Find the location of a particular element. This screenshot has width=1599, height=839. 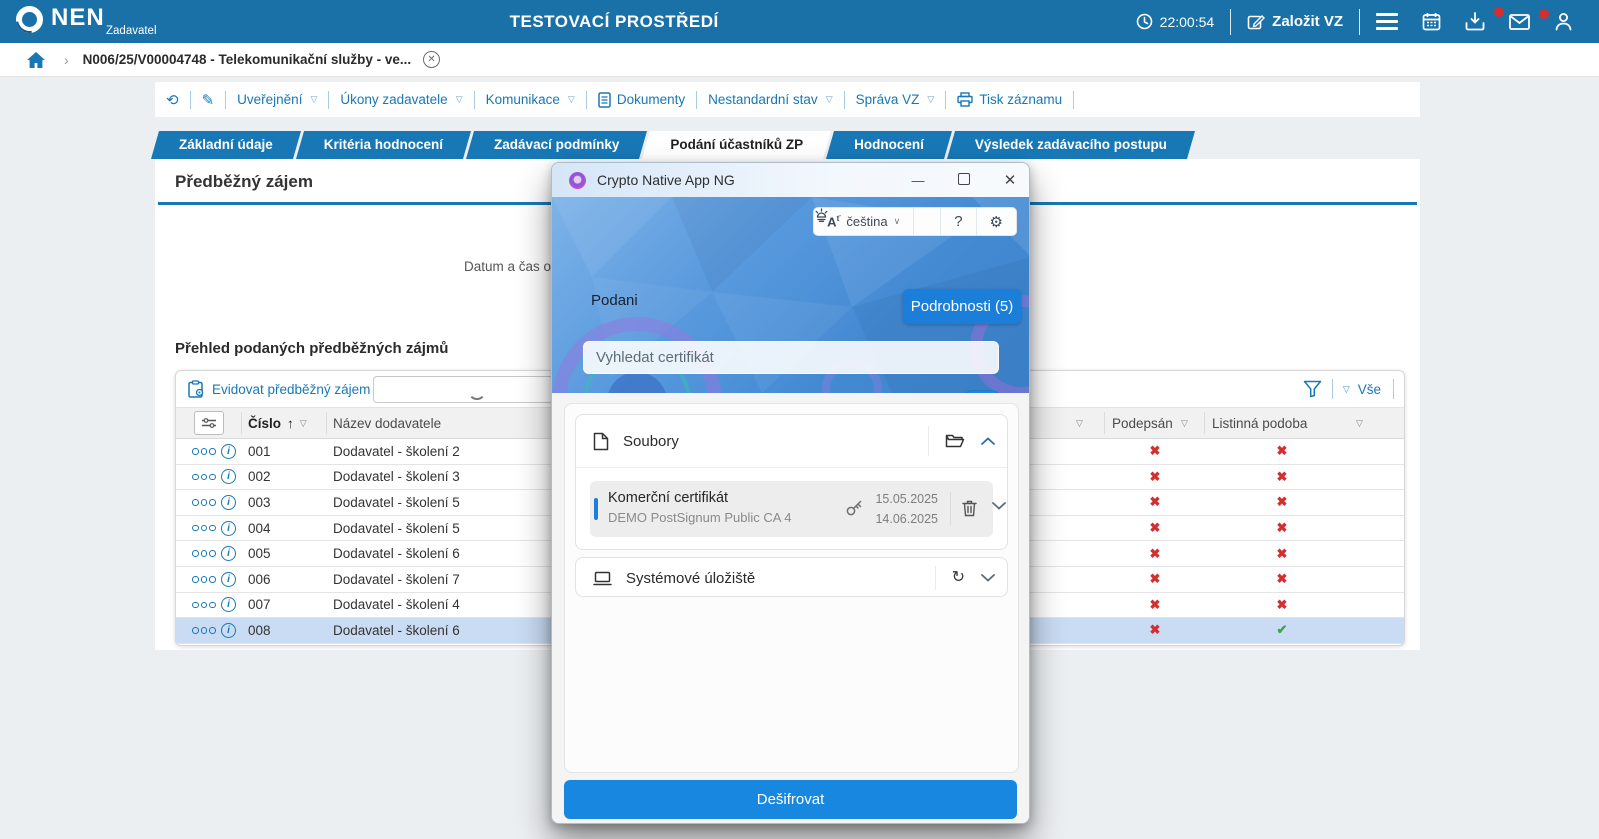

menu-ukony-zadavatele: Úkony zadavatele ▽ is located at coordinates (401, 99).